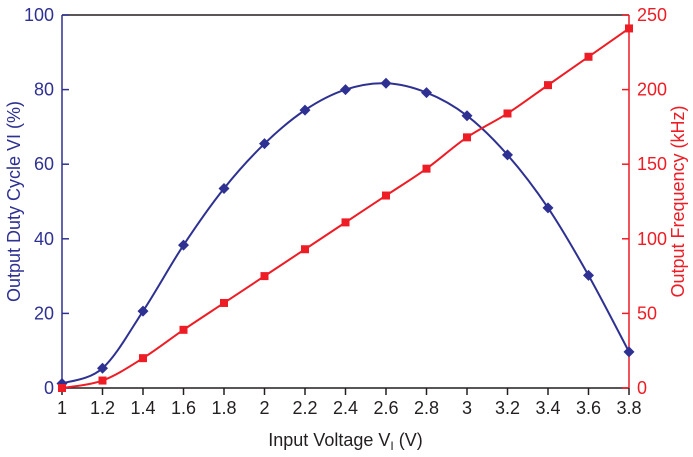 The height and width of the screenshot is (457, 693). What do you see at coordinates (652, 15) in the screenshot?
I see `y-right-tick-label: 250` at bounding box center [652, 15].